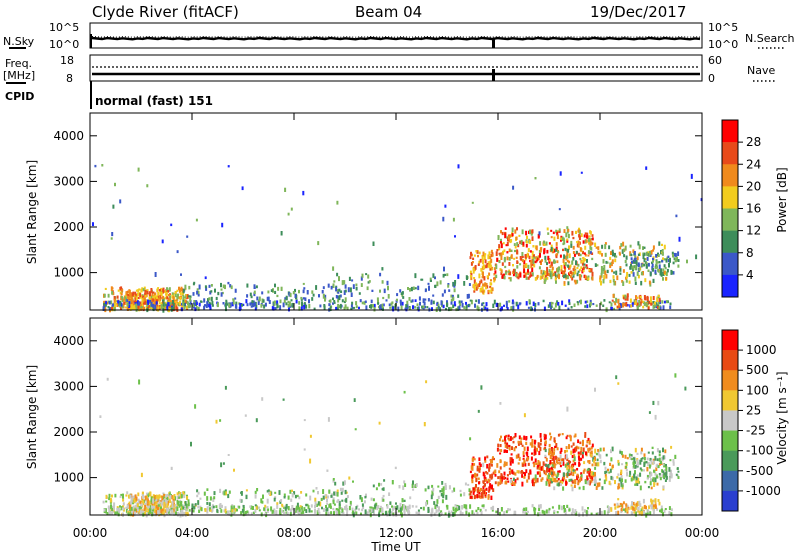 The width and height of the screenshot is (800, 554). Describe the element at coordinates (68, 227) in the screenshot. I see `power-ytick-label: 2000` at that location.